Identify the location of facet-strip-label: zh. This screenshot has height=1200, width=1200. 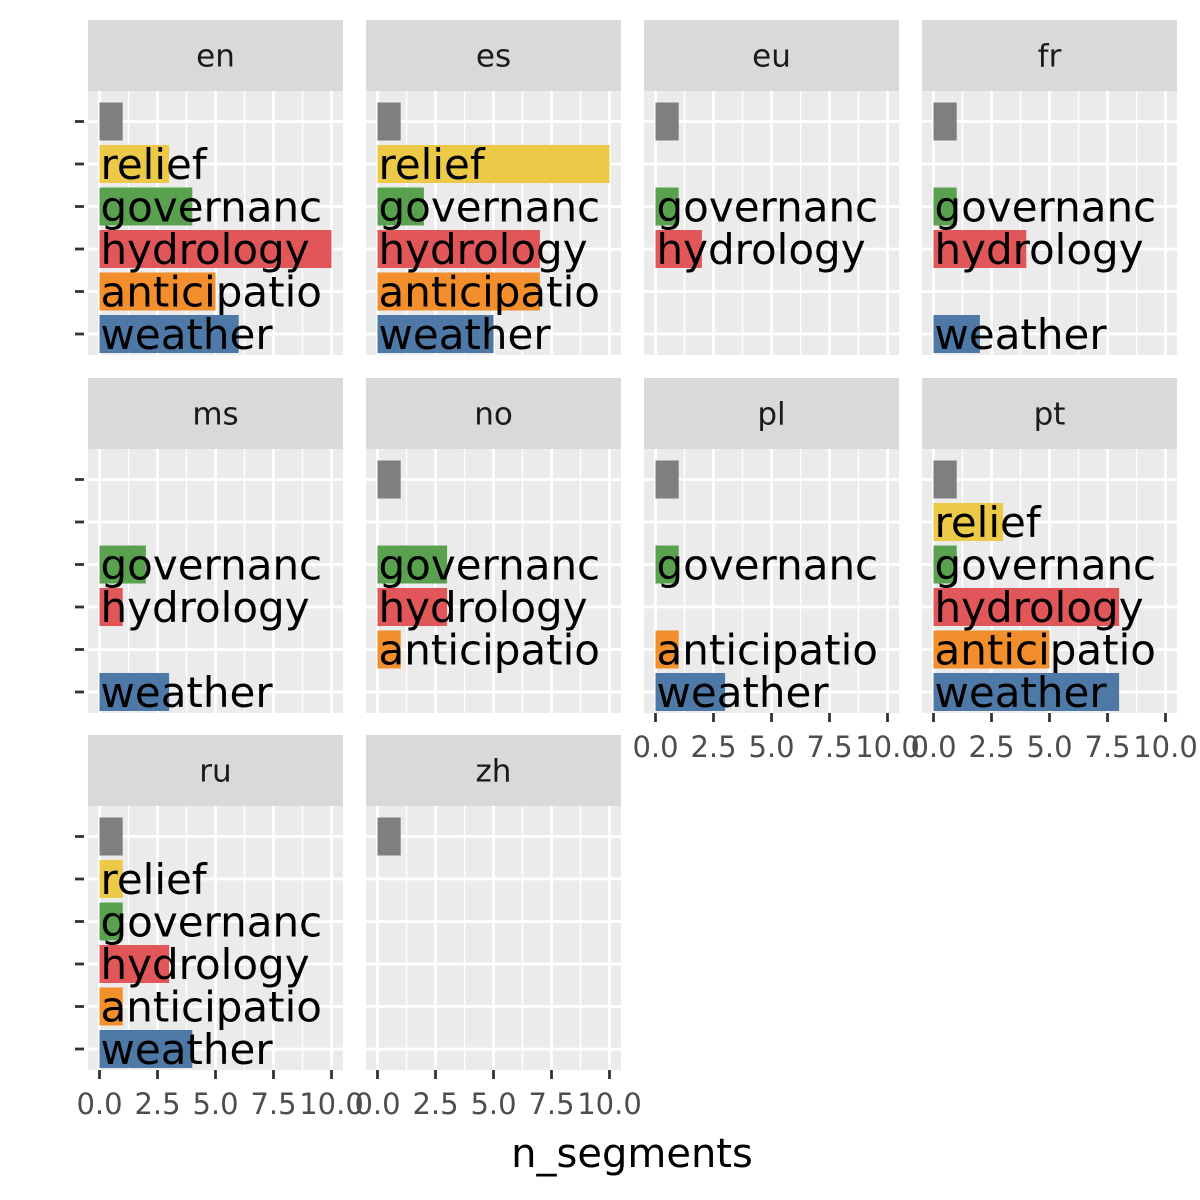
(494, 772).